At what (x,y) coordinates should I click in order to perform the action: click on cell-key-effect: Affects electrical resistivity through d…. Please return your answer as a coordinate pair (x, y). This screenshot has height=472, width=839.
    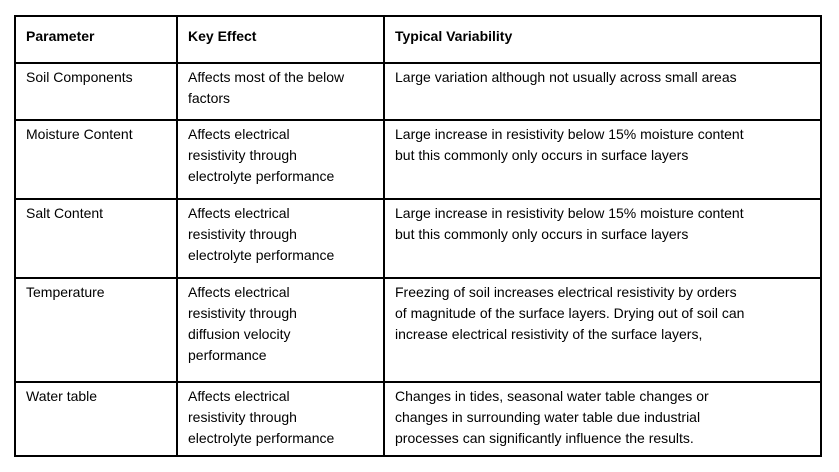
    Looking at the image, I should click on (280, 330).